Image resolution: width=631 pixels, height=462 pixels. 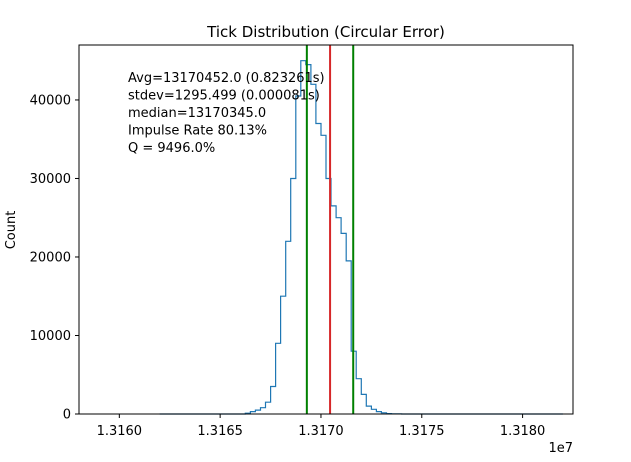 What do you see at coordinates (197, 113) in the screenshot?
I see `annotation-line: median=13170345.0` at bounding box center [197, 113].